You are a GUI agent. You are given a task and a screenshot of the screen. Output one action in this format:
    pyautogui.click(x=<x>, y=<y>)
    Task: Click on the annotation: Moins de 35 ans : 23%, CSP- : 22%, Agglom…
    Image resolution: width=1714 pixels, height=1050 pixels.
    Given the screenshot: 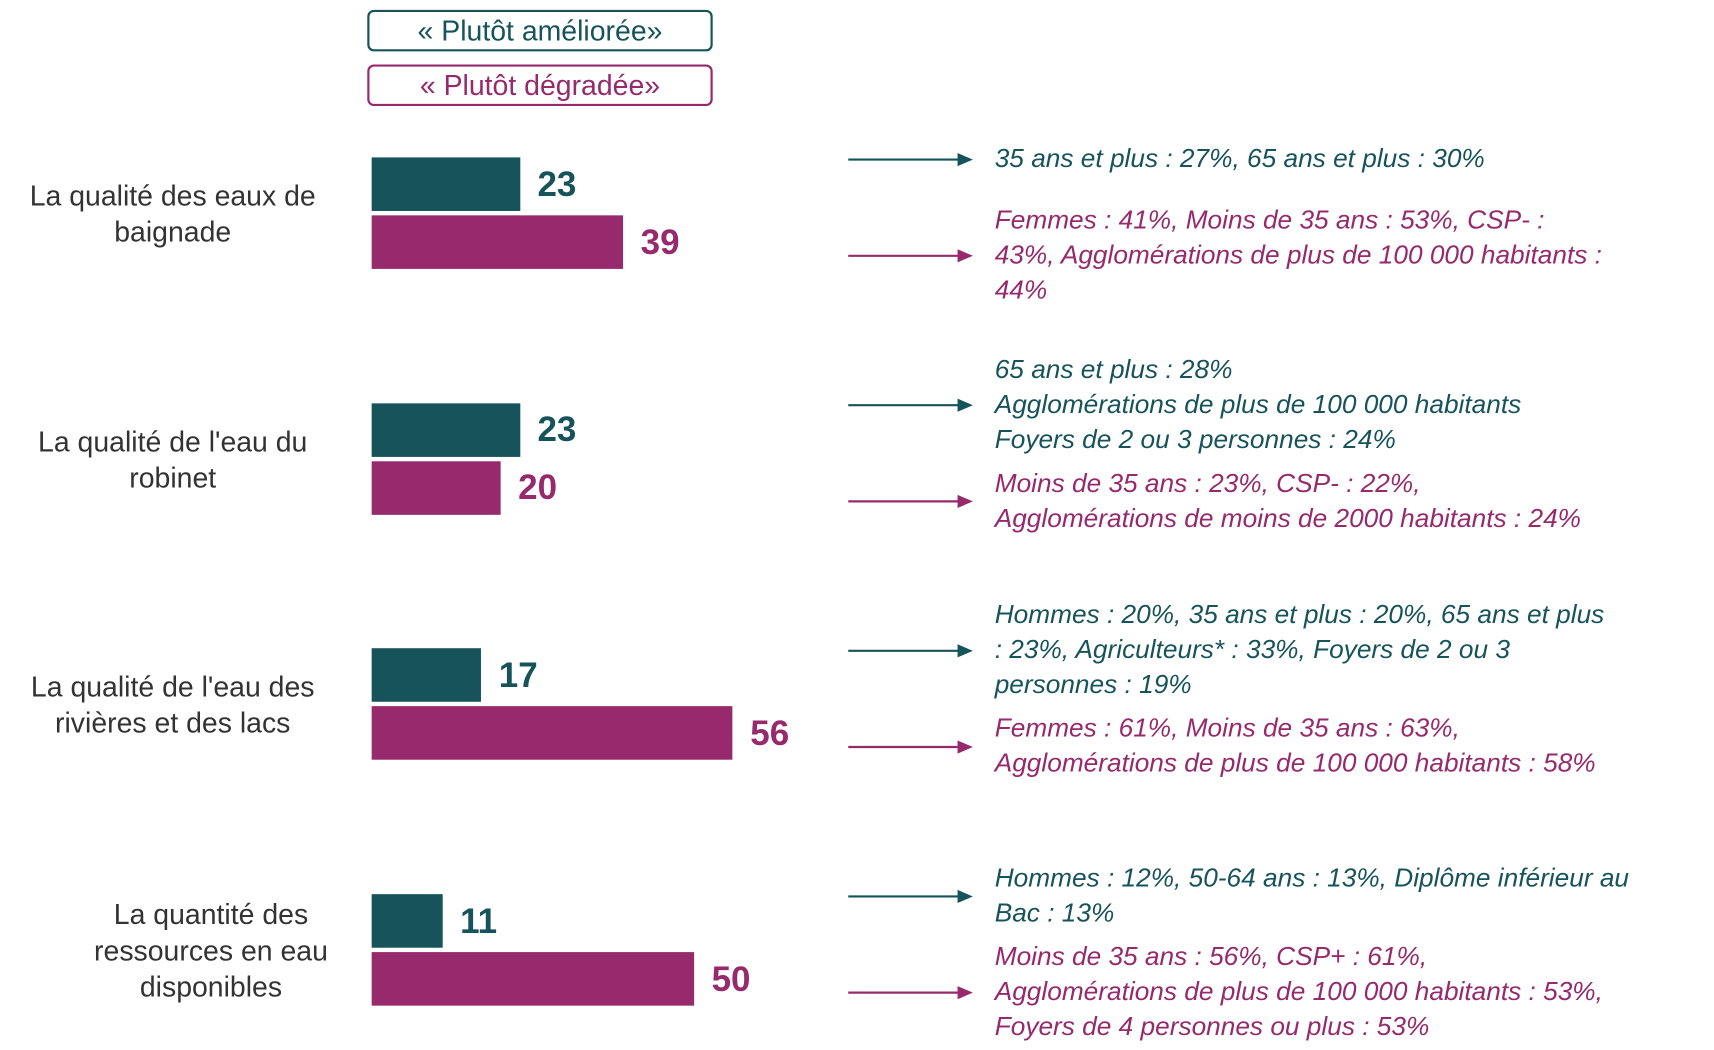 What is the action you would take?
    pyautogui.click(x=1288, y=501)
    